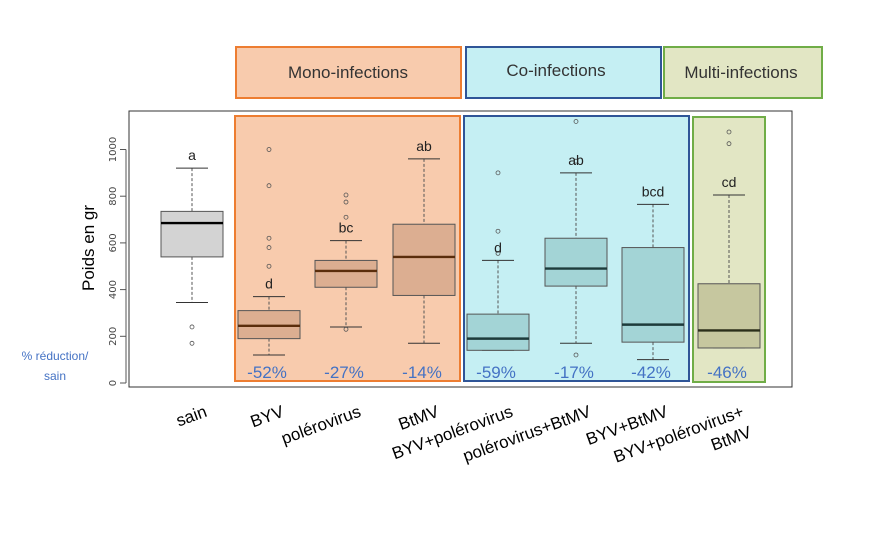 This screenshot has width=881, height=542. I want to click on category-label-line: polérovirus, so click(321, 425).